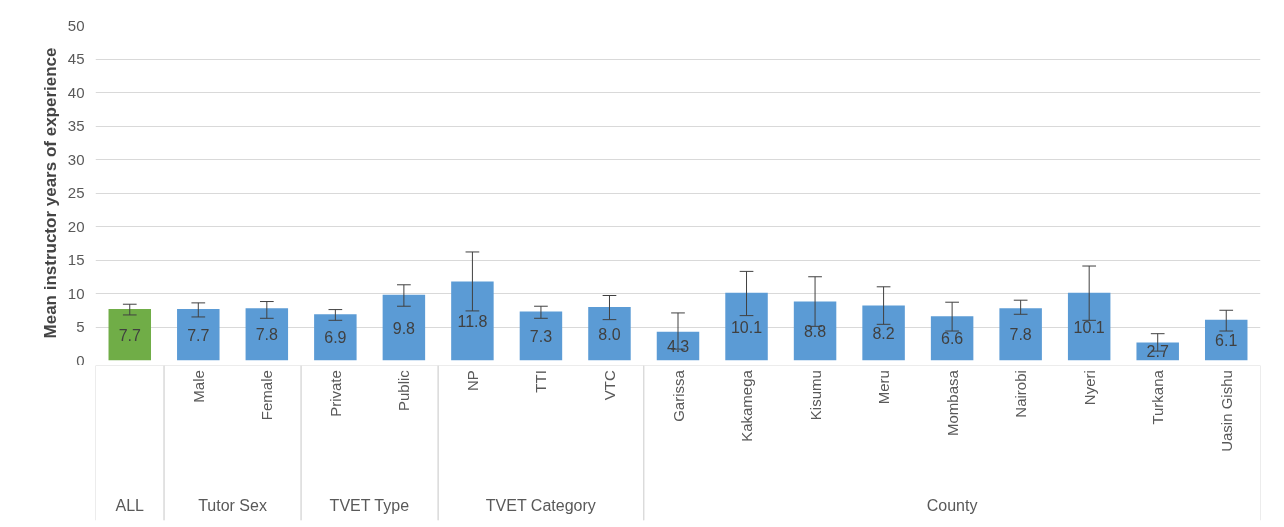 This screenshot has height=527, width=1284. Describe the element at coordinates (472, 380) in the screenshot. I see `x-tick-label: NP` at that location.